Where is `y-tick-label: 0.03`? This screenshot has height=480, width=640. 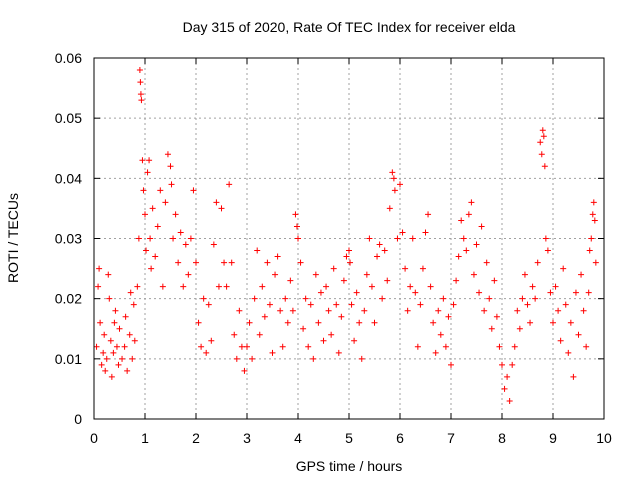 y-tick-label: 0.03 is located at coordinates (68, 239).